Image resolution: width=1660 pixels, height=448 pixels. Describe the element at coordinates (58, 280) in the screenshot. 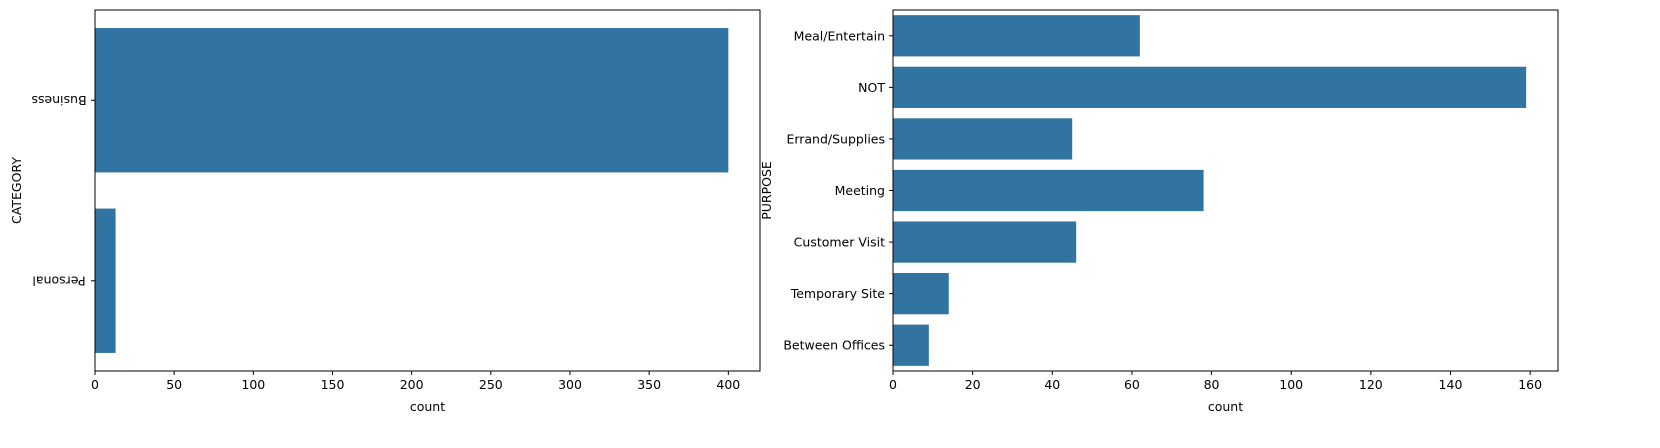

I see `y-tick-label: Personal` at that location.